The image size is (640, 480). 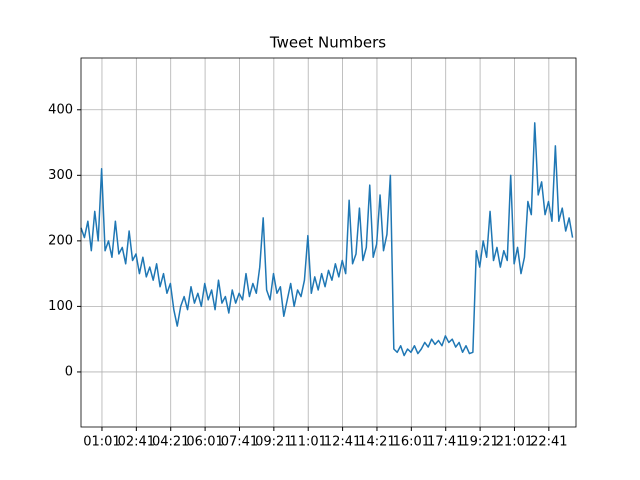 What do you see at coordinates (445, 442) in the screenshot?
I see `x-tick-label: 17:41` at bounding box center [445, 442].